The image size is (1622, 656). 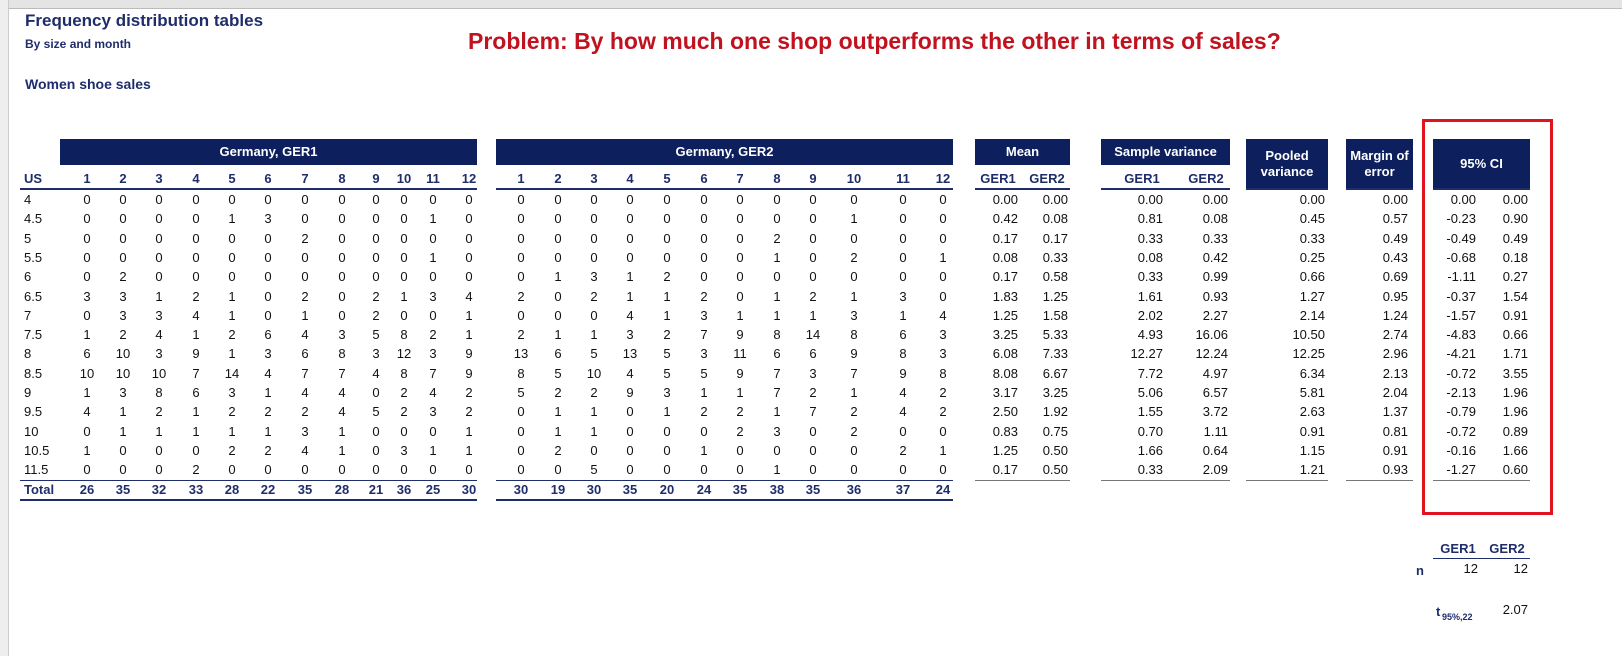 I want to click on variance: 6.57, so click(x=1215, y=392).